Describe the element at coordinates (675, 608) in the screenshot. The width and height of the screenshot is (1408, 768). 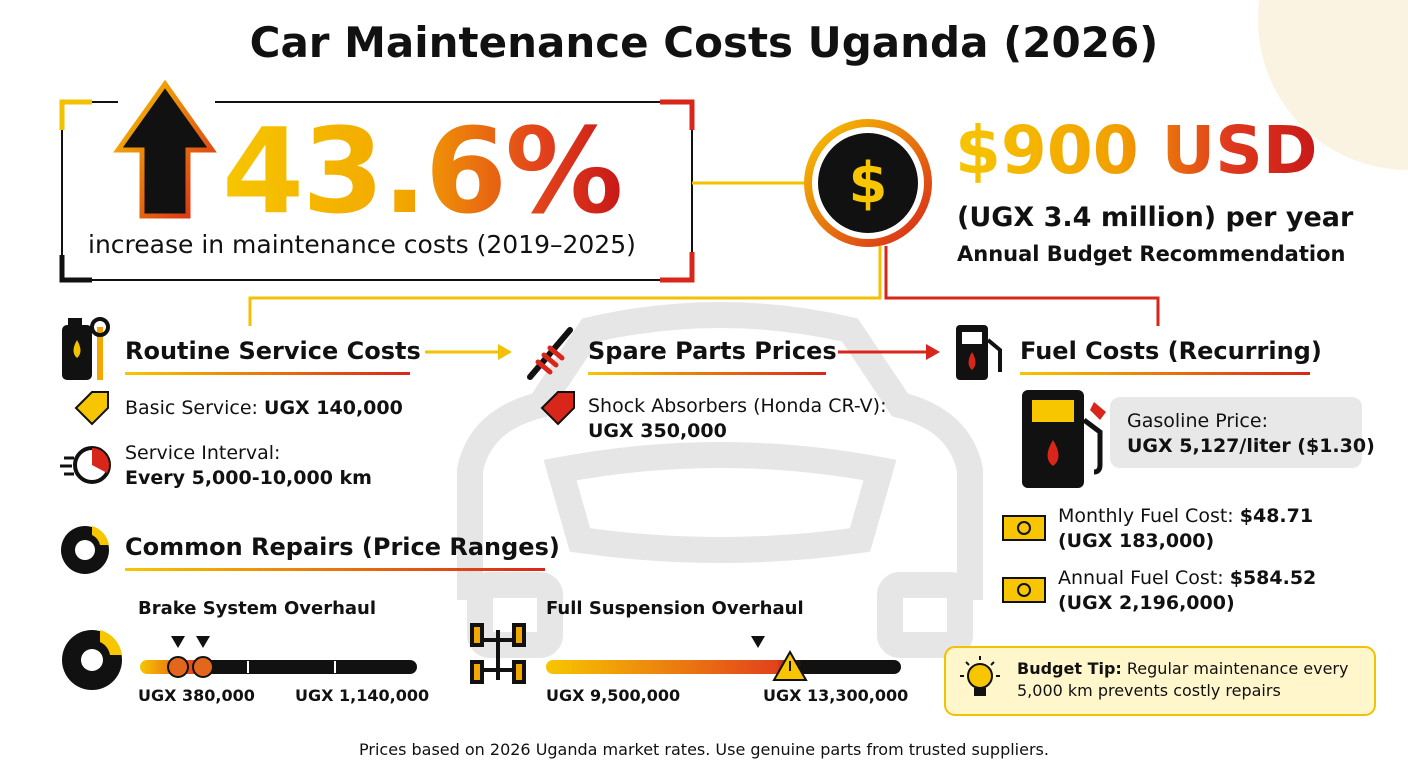
I see `repair-name: Full Suspension Overhaul` at that location.